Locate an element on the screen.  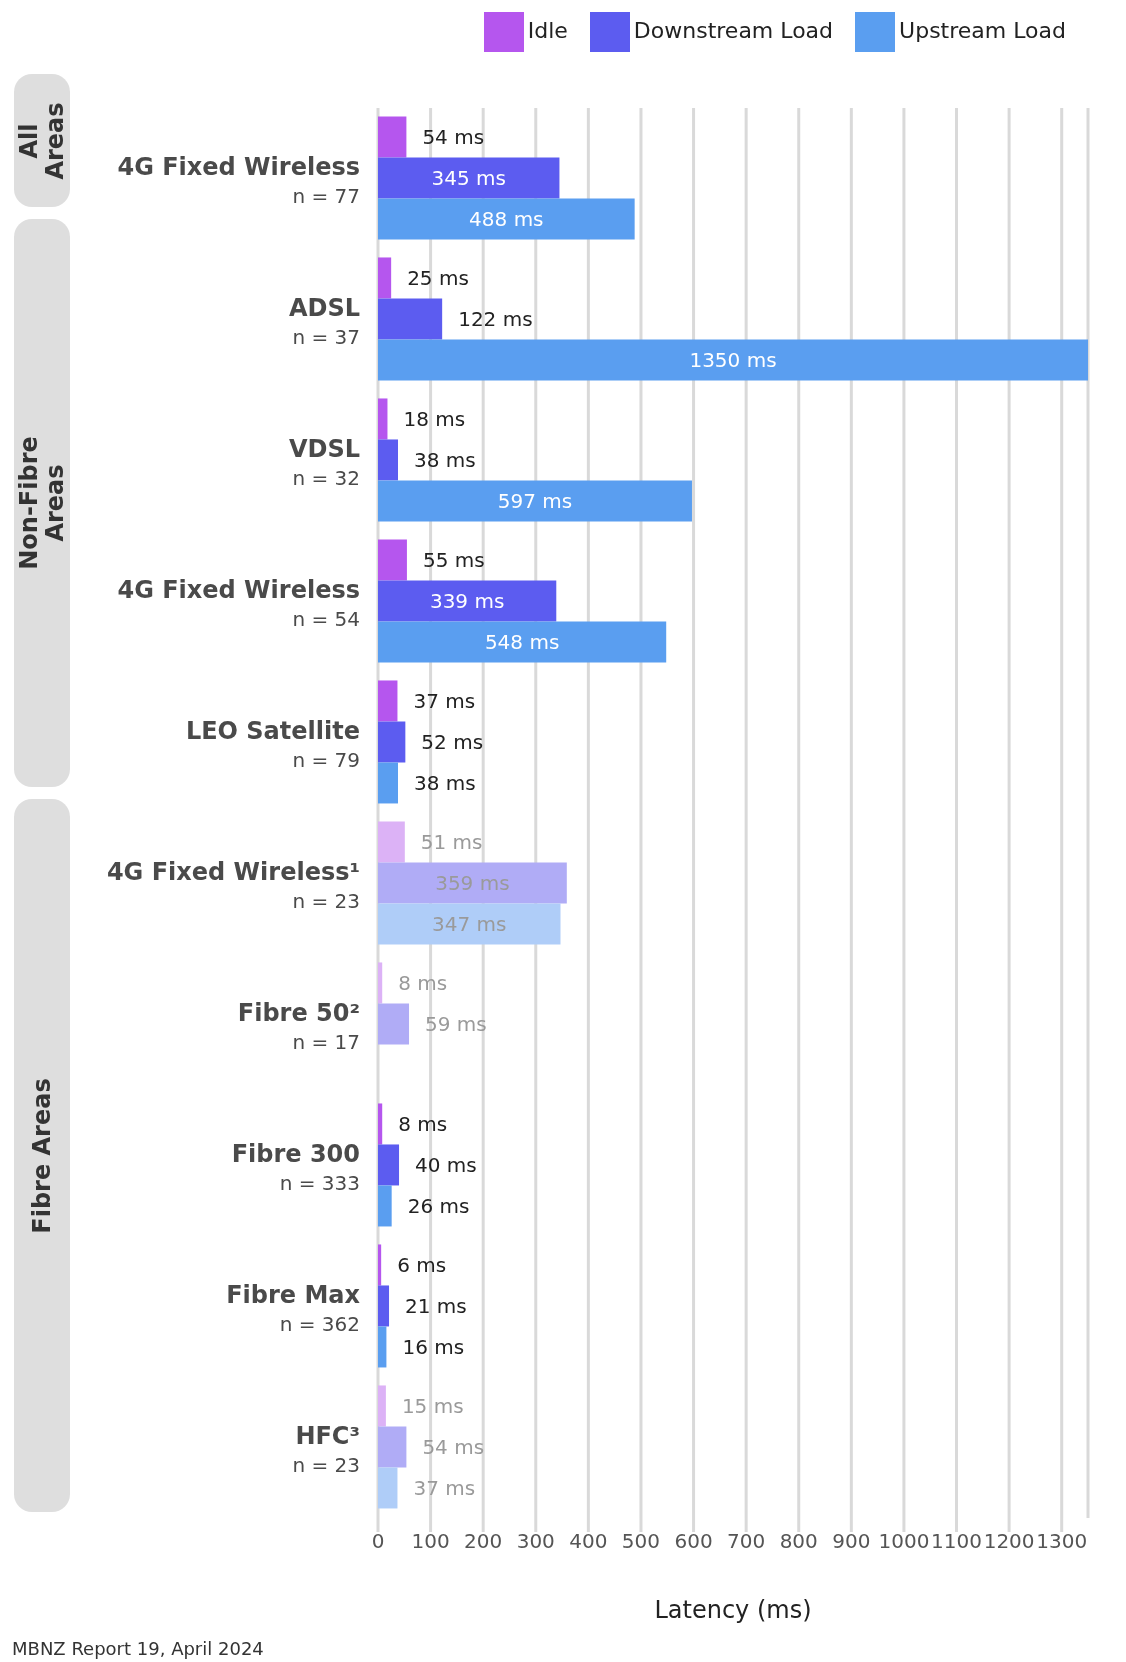
y-tick-label: HFC³ n = 23 is located at coordinates (326, 1449).